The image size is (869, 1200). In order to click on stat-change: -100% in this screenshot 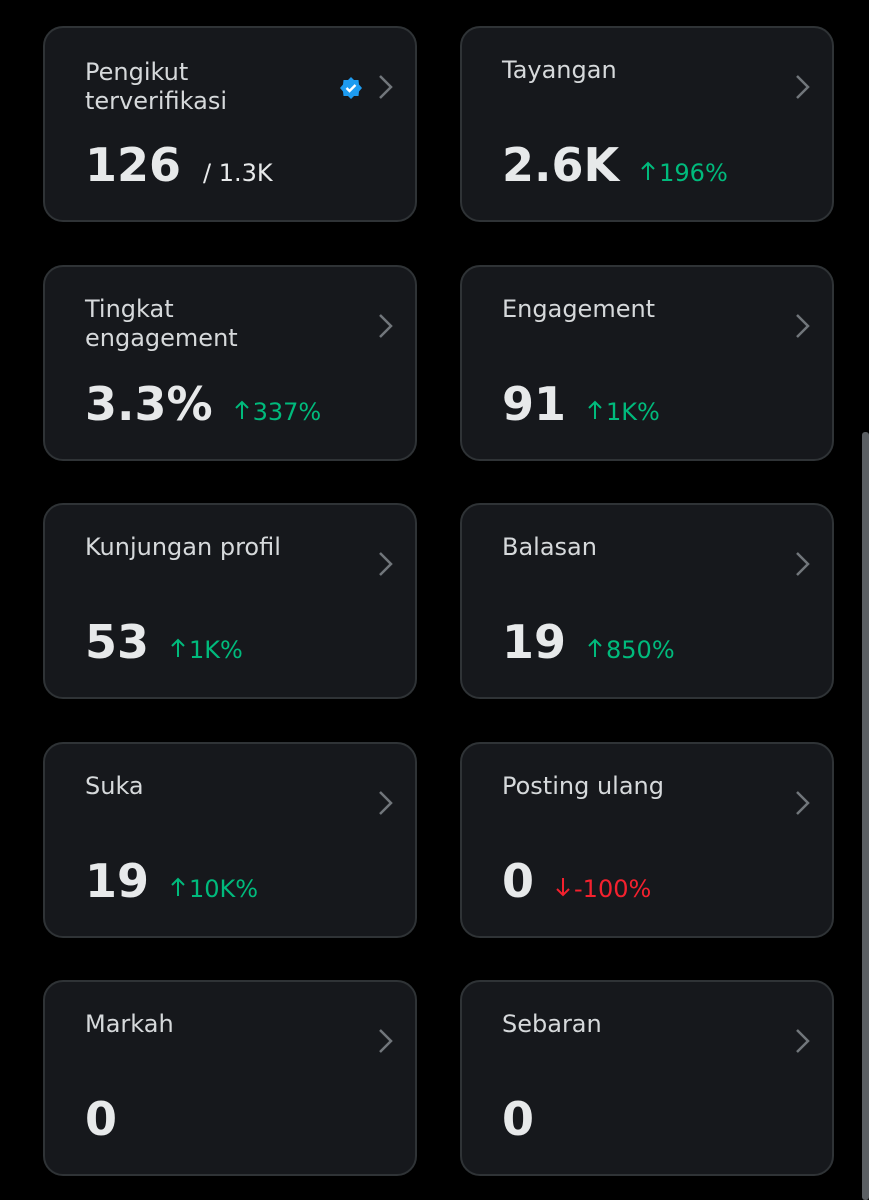, I will do `click(603, 889)`.